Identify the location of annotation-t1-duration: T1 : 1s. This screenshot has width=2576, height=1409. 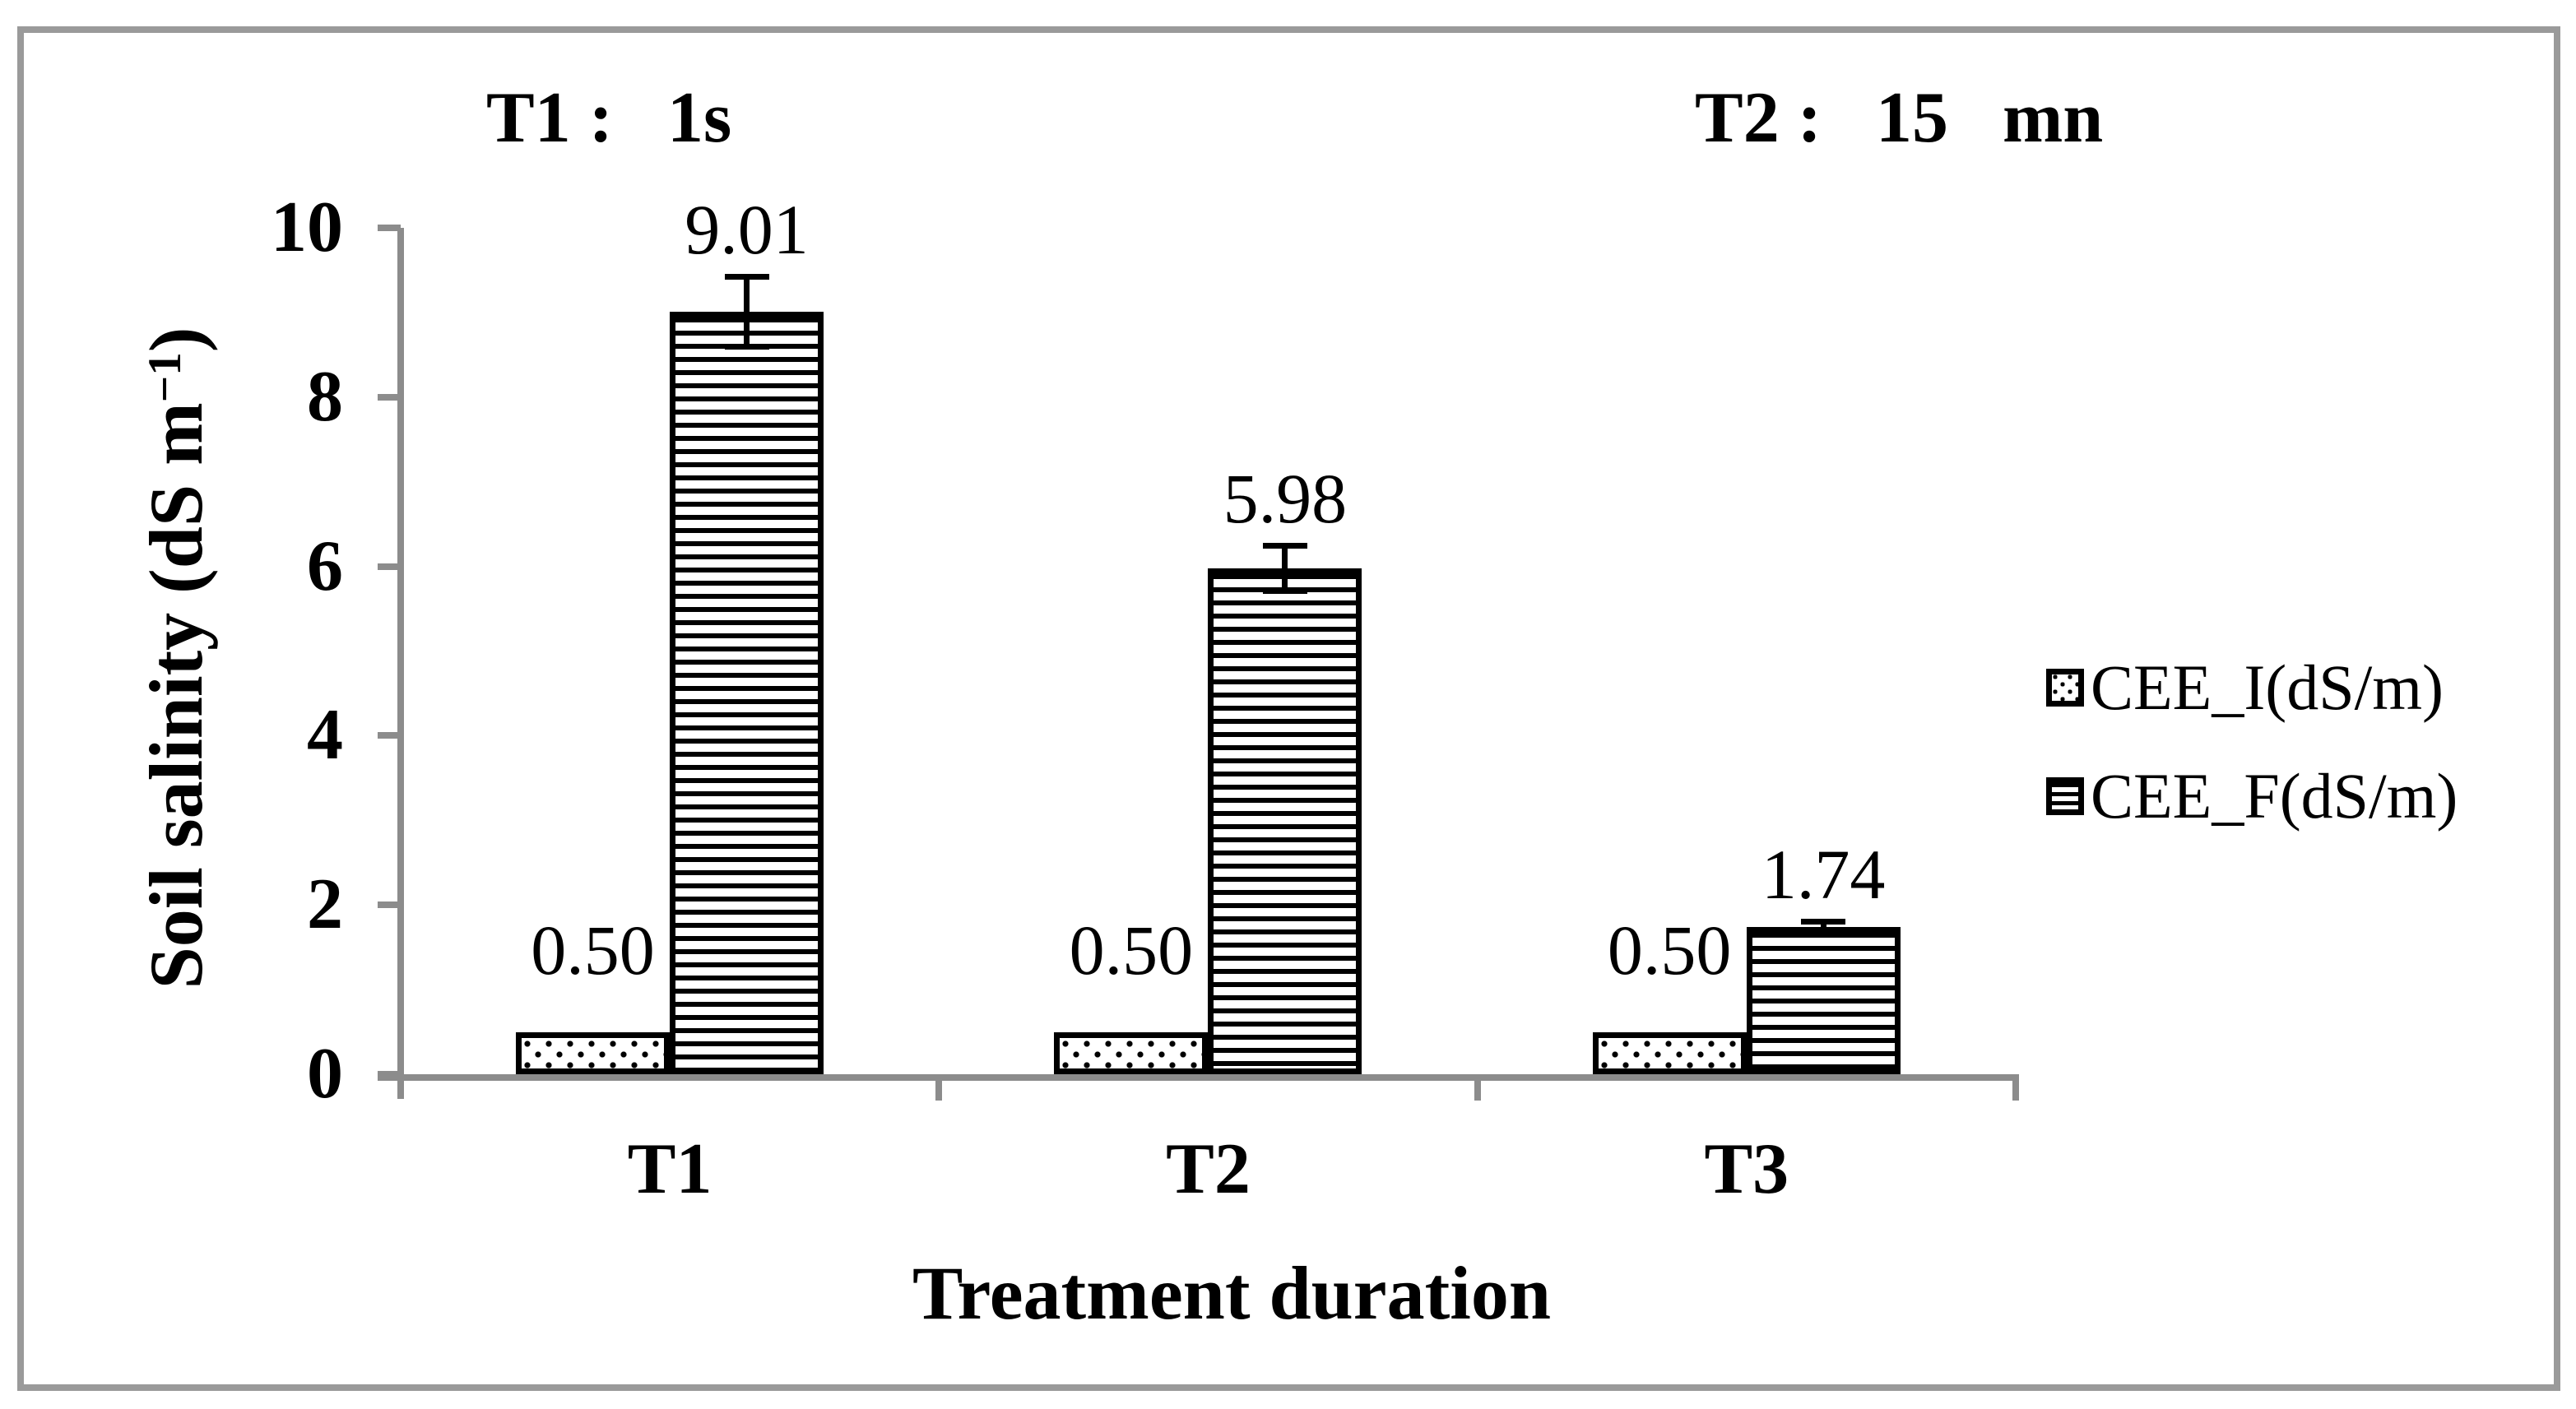
(609, 118).